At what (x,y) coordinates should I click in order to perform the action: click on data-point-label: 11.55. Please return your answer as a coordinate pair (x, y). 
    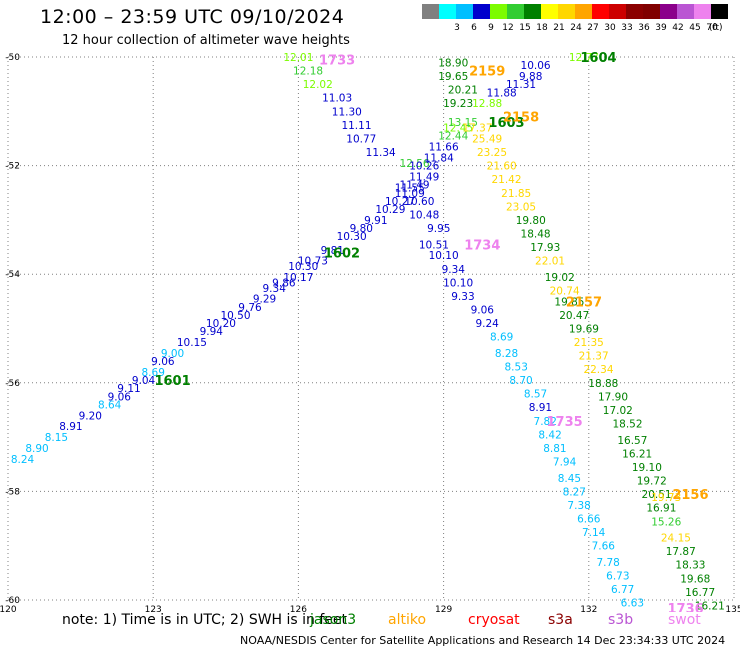
    Looking at the image, I should click on (410, 188).